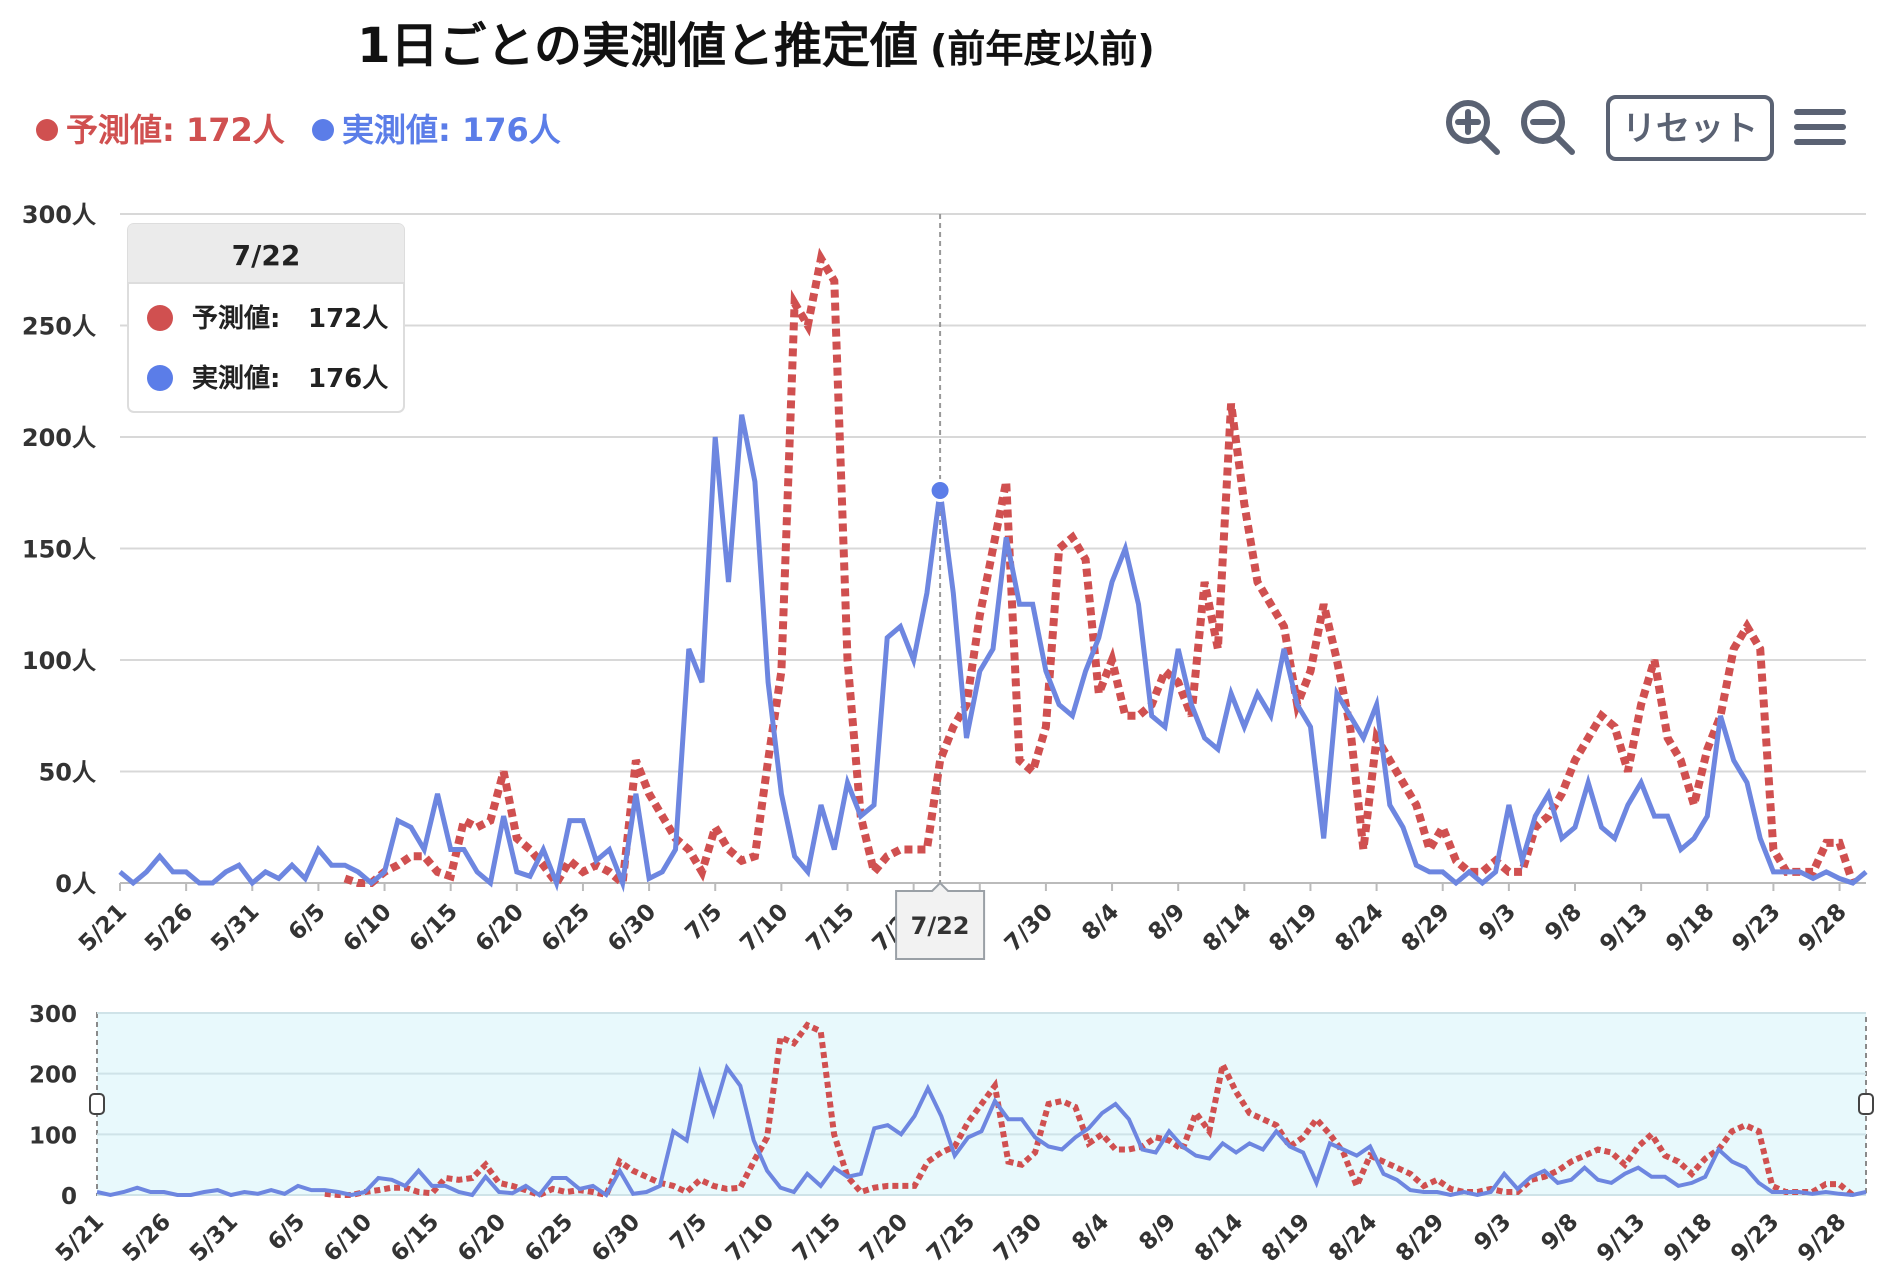 This screenshot has height=1272, width=1892. I want to click on x-tick-label: 7/15, so click(830, 928).